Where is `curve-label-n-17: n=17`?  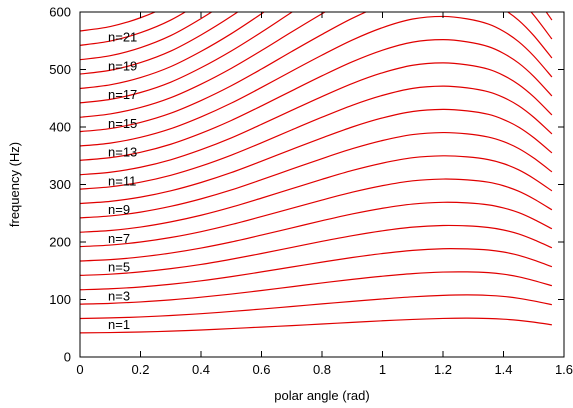
curve-label-n-17: n=17 is located at coordinates (122, 94).